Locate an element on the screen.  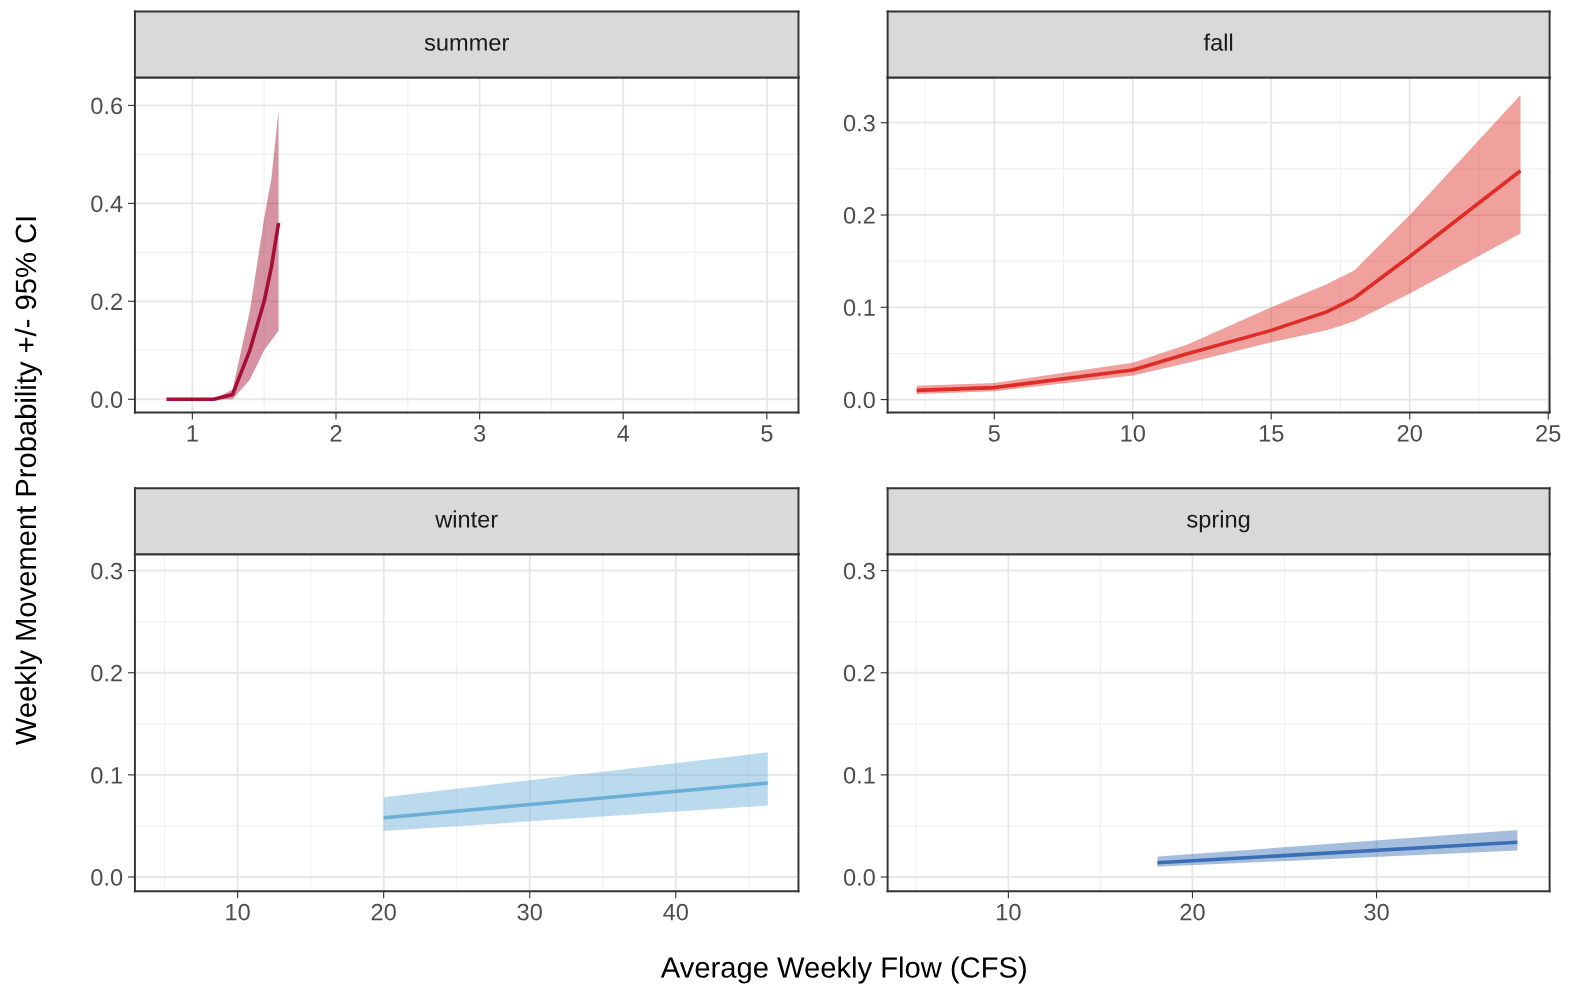
x-axis-title: Average Weekly Flow (CFS) is located at coordinates (843, 970).